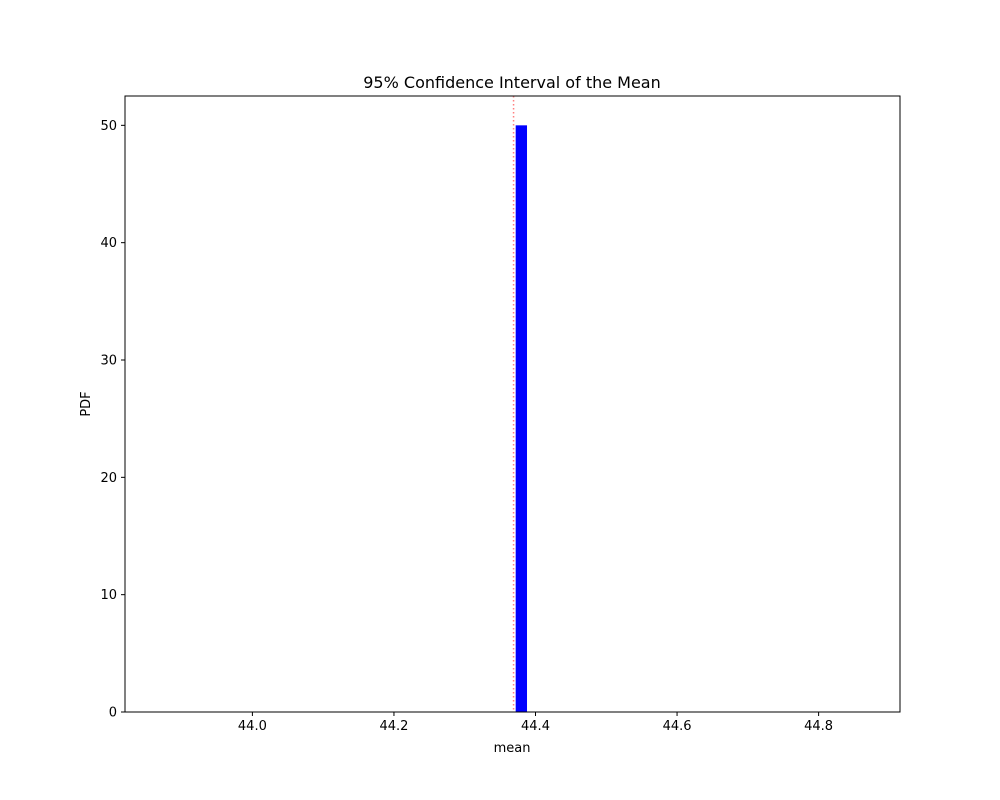  What do you see at coordinates (512, 82) in the screenshot?
I see `chart-title: 95% Confidence Interval of the Mean` at bounding box center [512, 82].